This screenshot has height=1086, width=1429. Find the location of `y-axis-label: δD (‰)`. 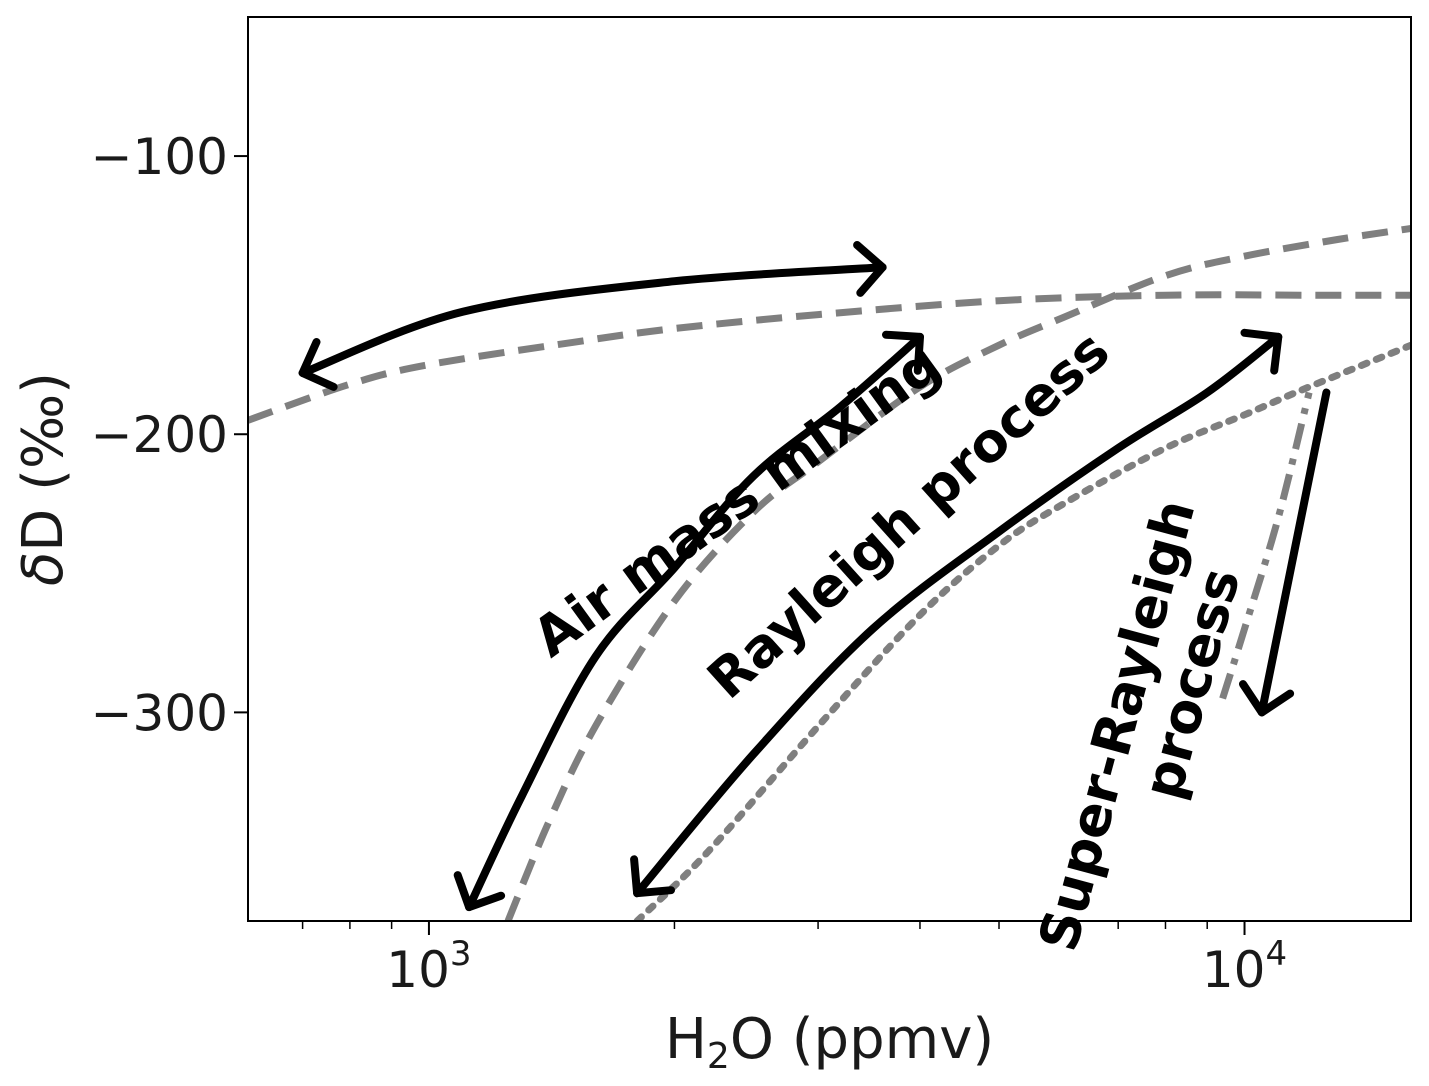

y-axis-label: δD (‰) is located at coordinates (43, 479).